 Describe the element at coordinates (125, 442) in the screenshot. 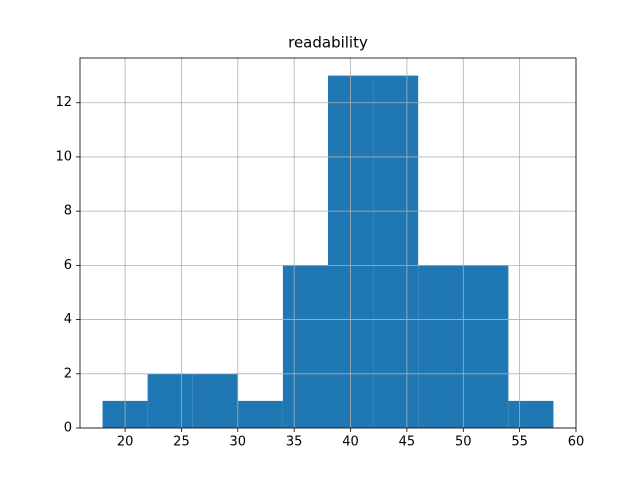

I see `x-tick-label: 20` at that location.